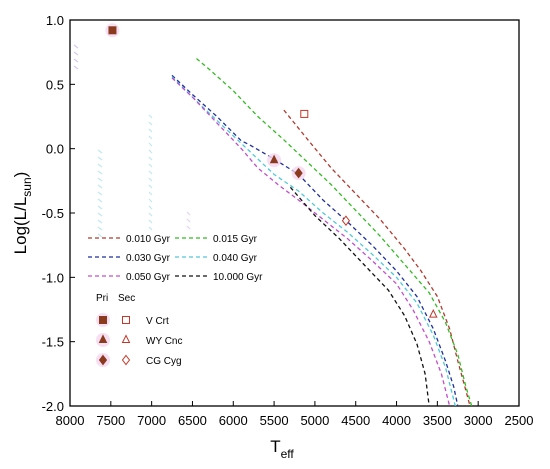 Image resolution: width=550 pixels, height=469 pixels. What do you see at coordinates (110, 420) in the screenshot?
I see `x-tick-label: 7500` at bounding box center [110, 420].